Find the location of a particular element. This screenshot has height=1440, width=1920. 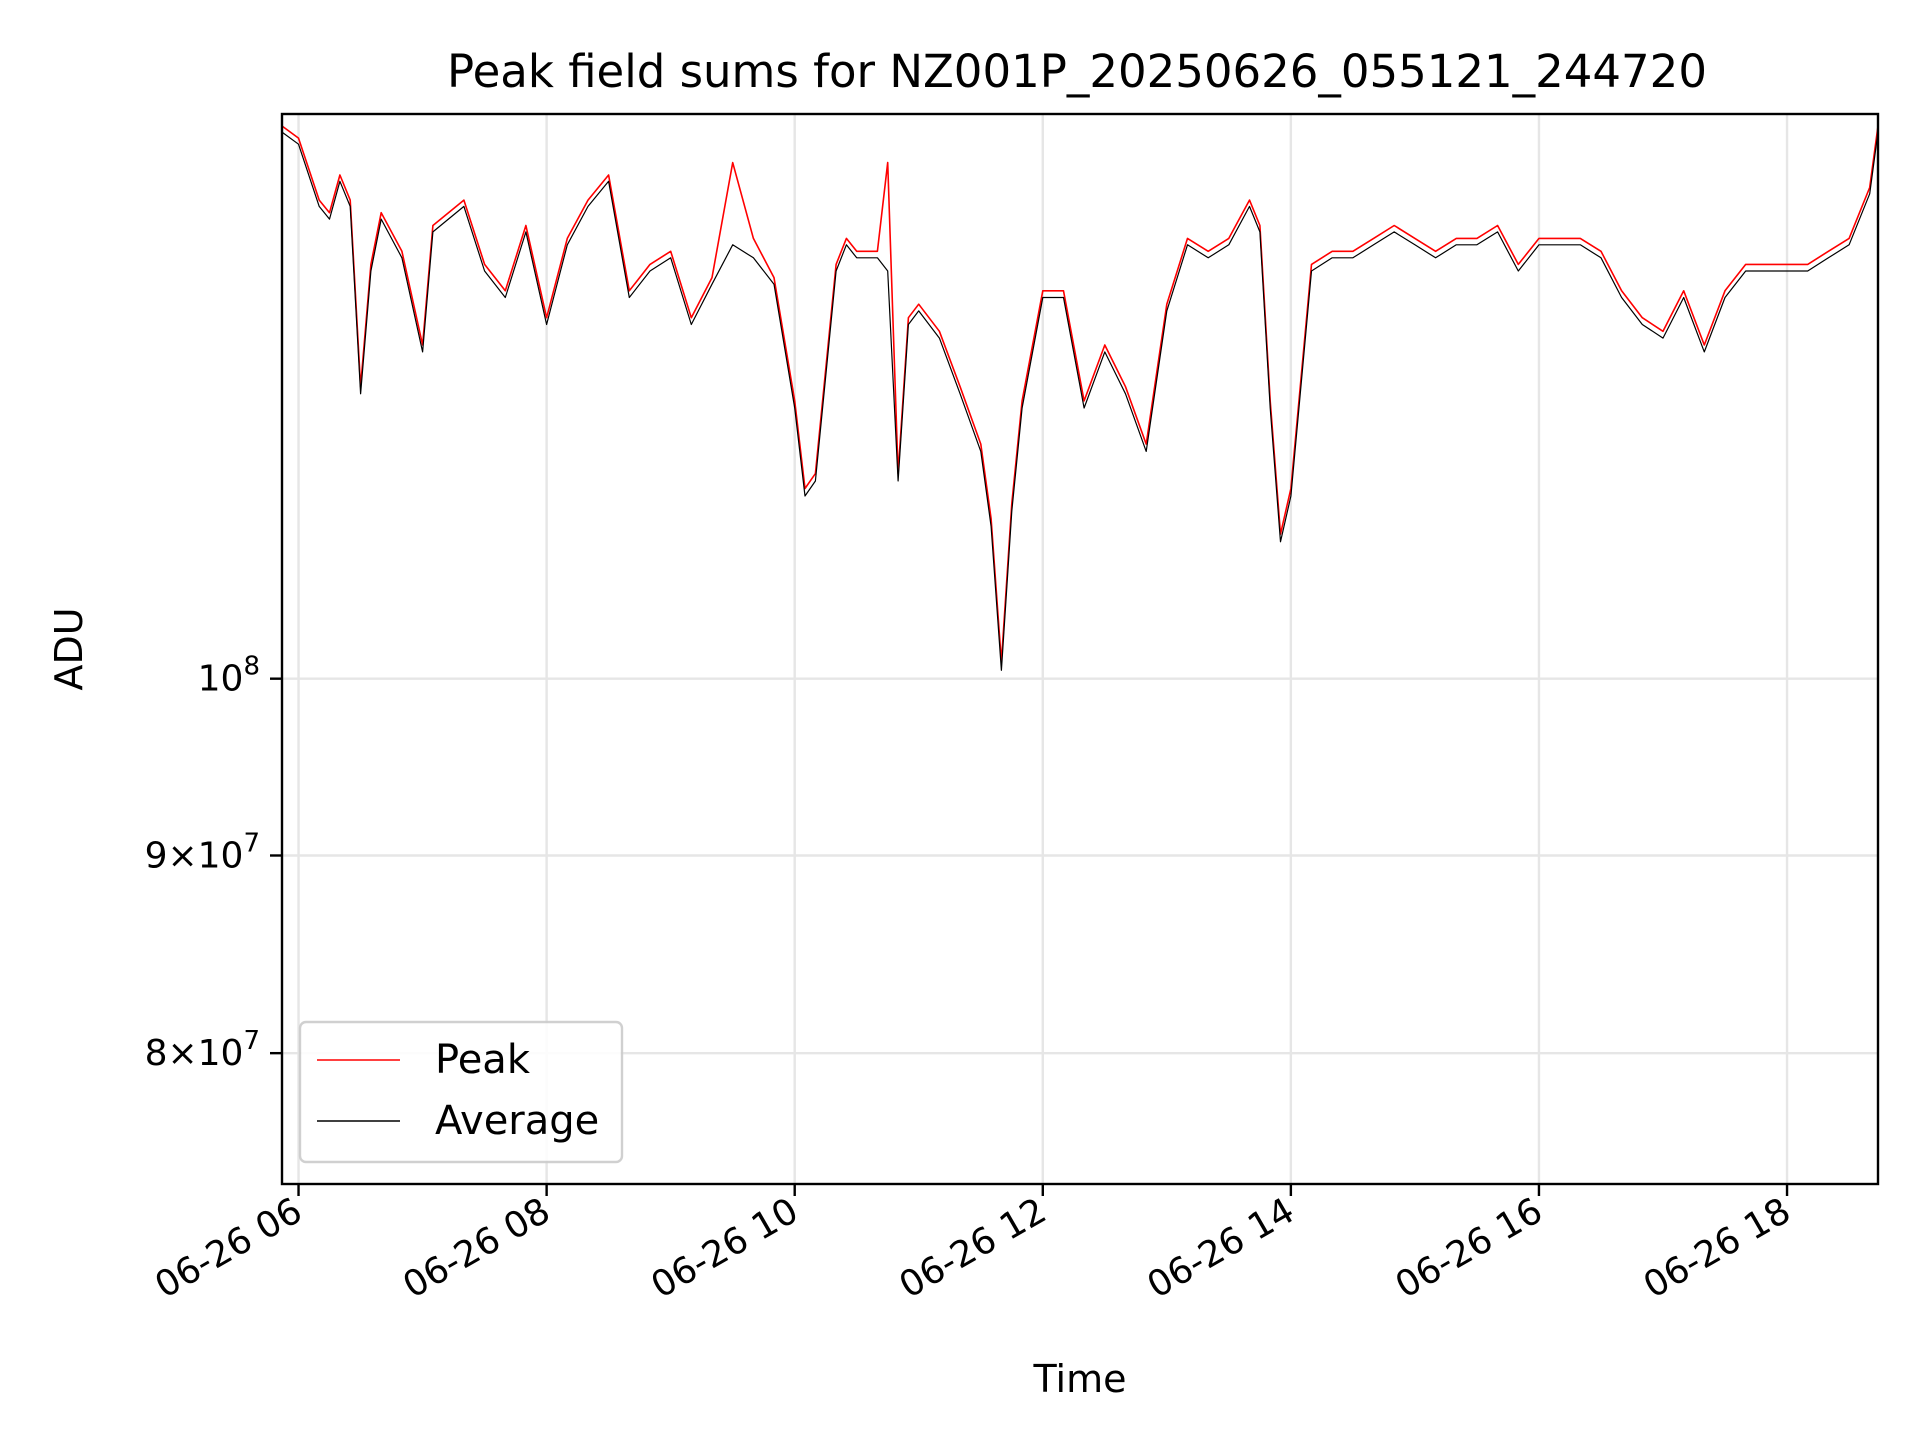

legend-label-peak: Peak is located at coordinates (483, 1060).